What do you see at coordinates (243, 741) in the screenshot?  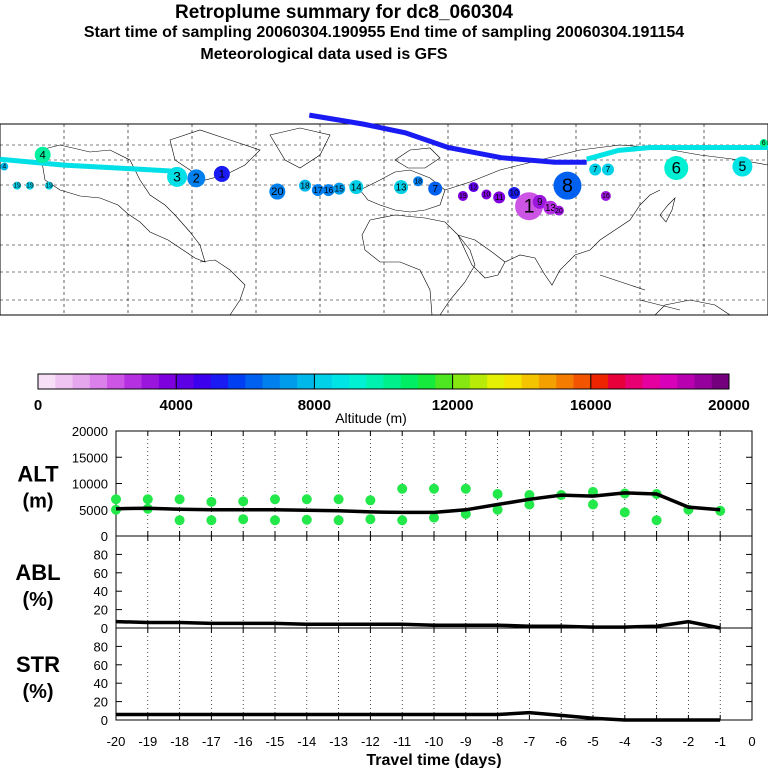 I see `x-tick-label: -16` at bounding box center [243, 741].